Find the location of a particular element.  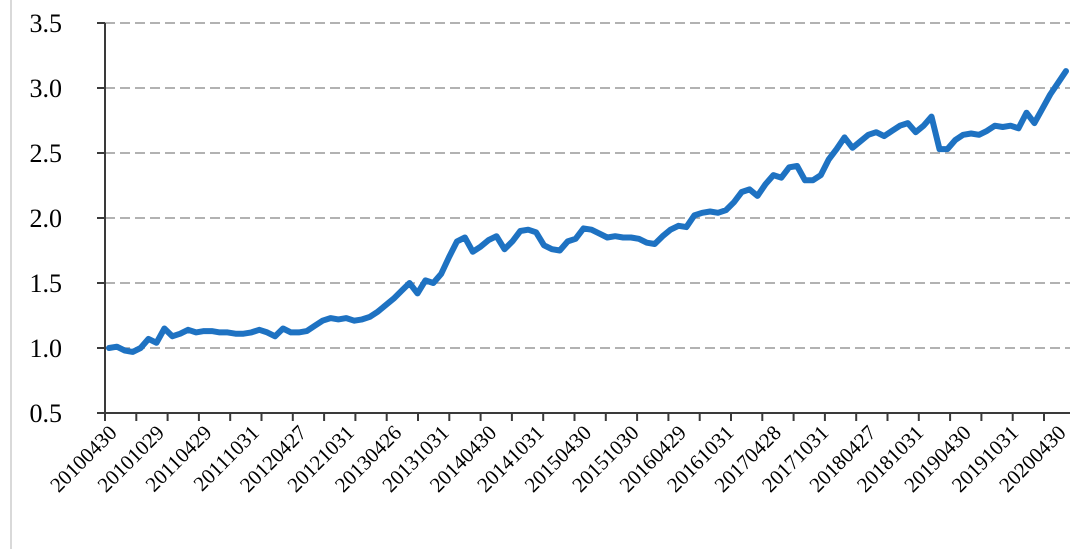

y-axis-label: 2.0 is located at coordinates (46, 218).